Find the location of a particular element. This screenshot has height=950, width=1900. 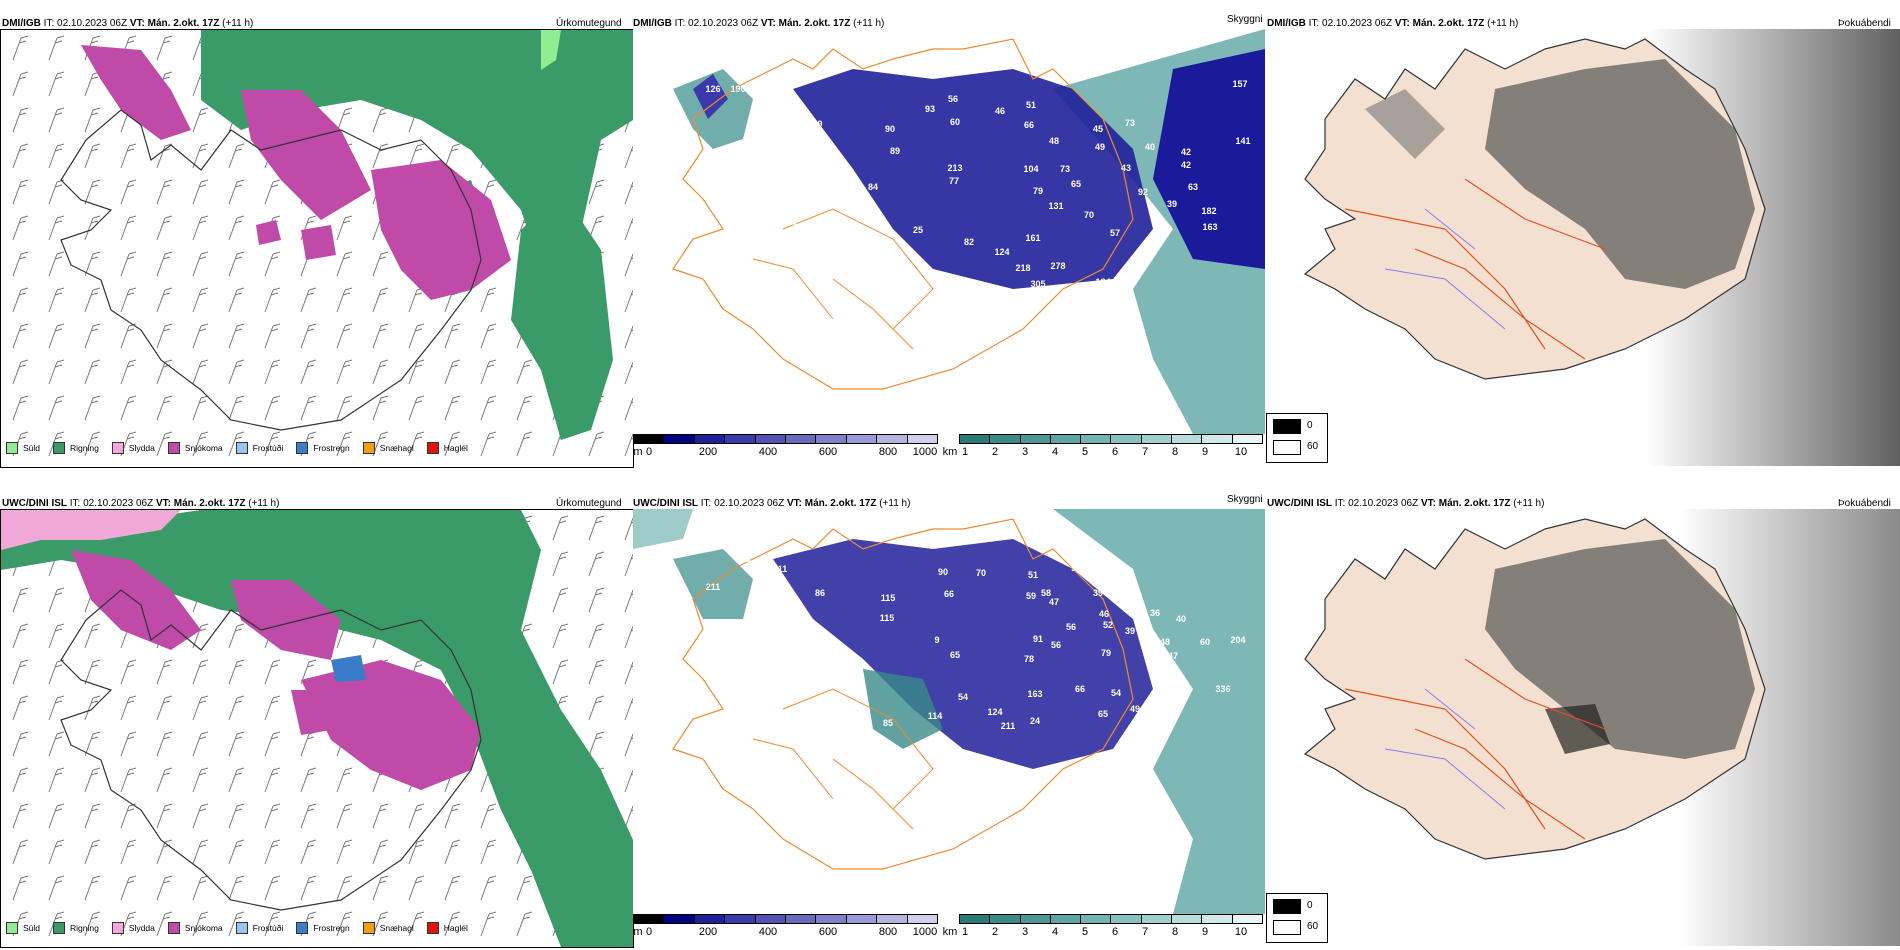

colorbar-unit: m is located at coordinates (638, 932).